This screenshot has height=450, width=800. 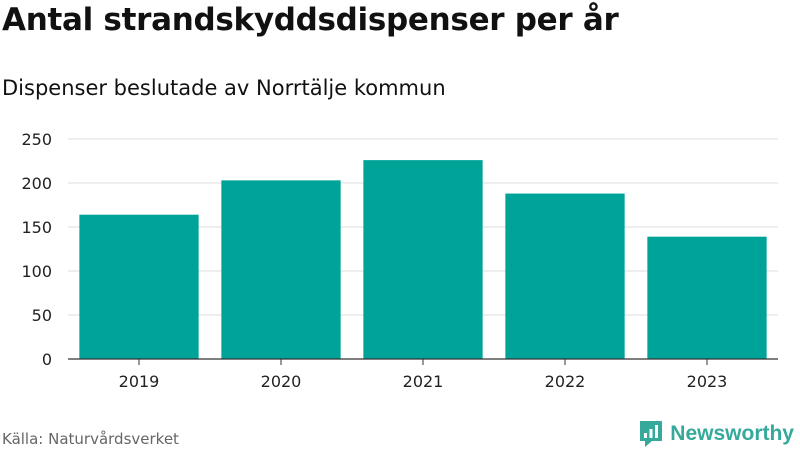 I want to click on brand-logo: Newsworthy, so click(x=716, y=434).